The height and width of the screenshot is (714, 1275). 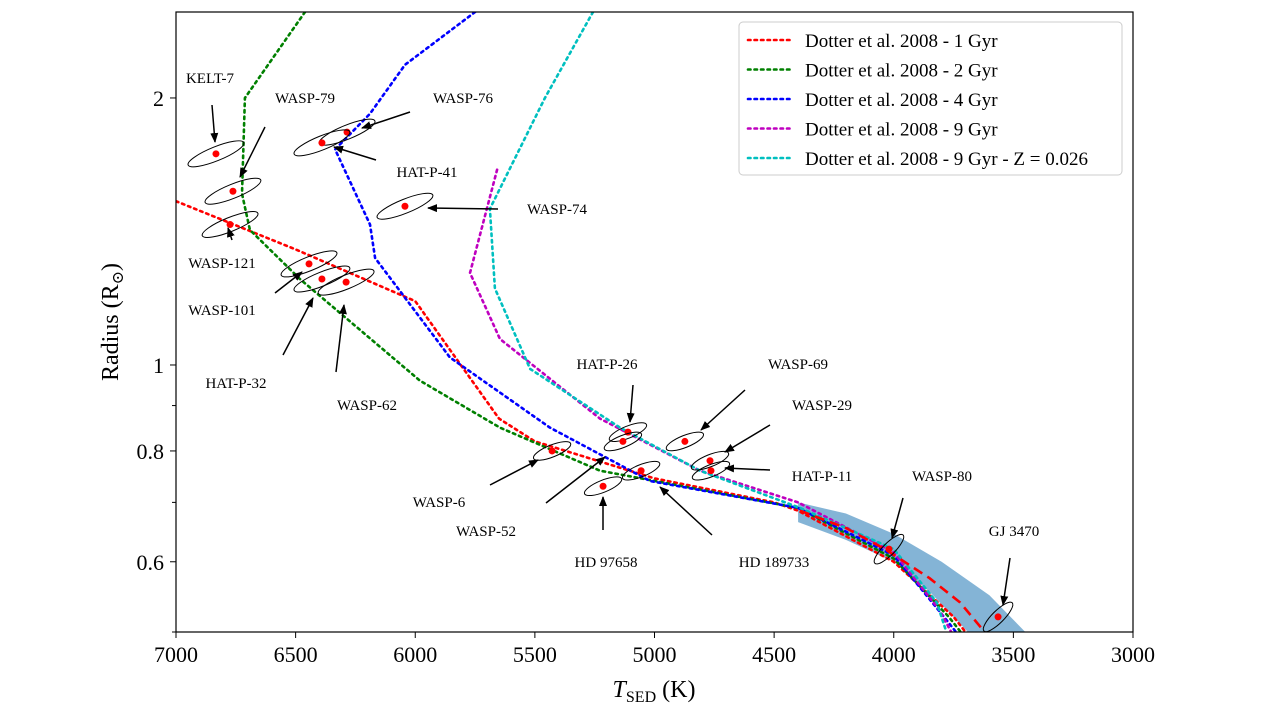 What do you see at coordinates (210, 79) in the screenshot?
I see `star-label: KELT-7` at bounding box center [210, 79].